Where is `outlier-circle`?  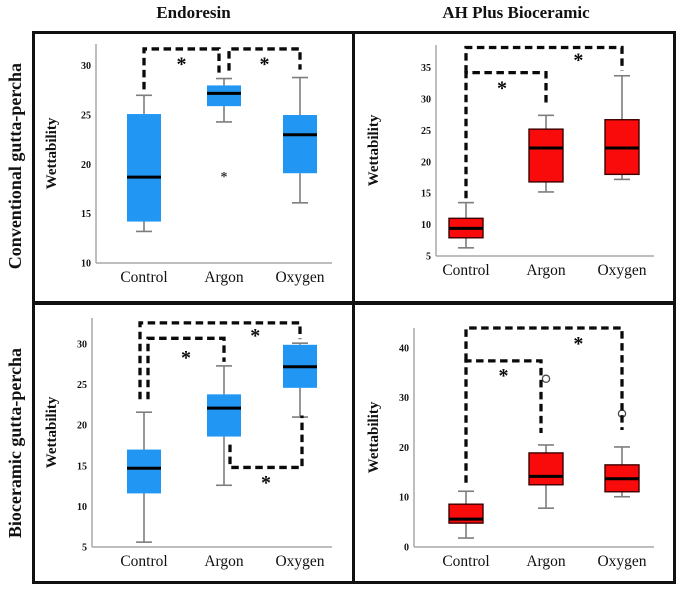
outlier-circle is located at coordinates (546, 379).